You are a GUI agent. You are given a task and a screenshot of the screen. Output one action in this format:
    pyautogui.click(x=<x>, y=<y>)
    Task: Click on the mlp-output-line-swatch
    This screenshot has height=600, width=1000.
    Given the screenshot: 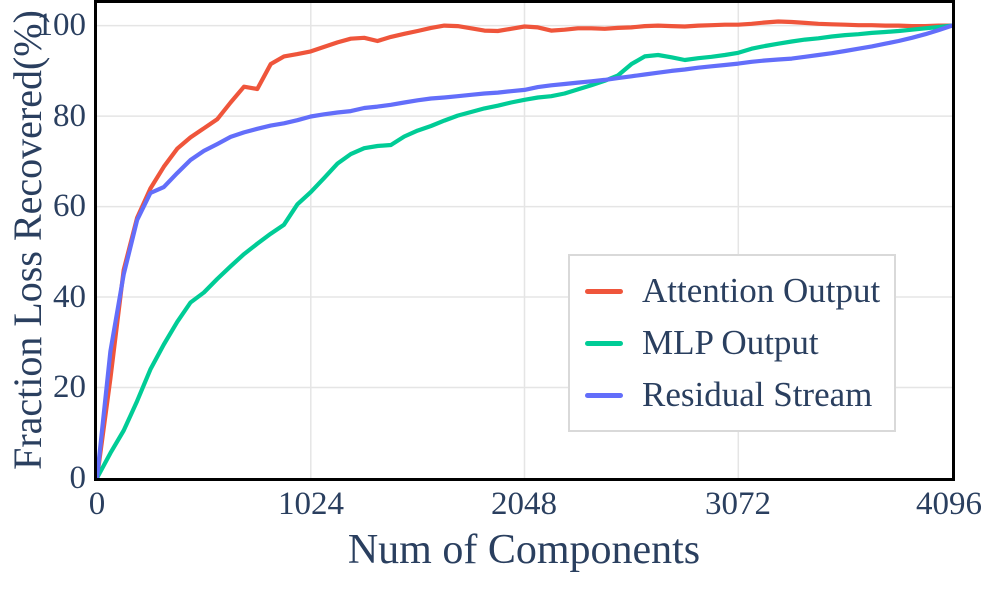 What is the action you would take?
    pyautogui.click(x=604, y=343)
    